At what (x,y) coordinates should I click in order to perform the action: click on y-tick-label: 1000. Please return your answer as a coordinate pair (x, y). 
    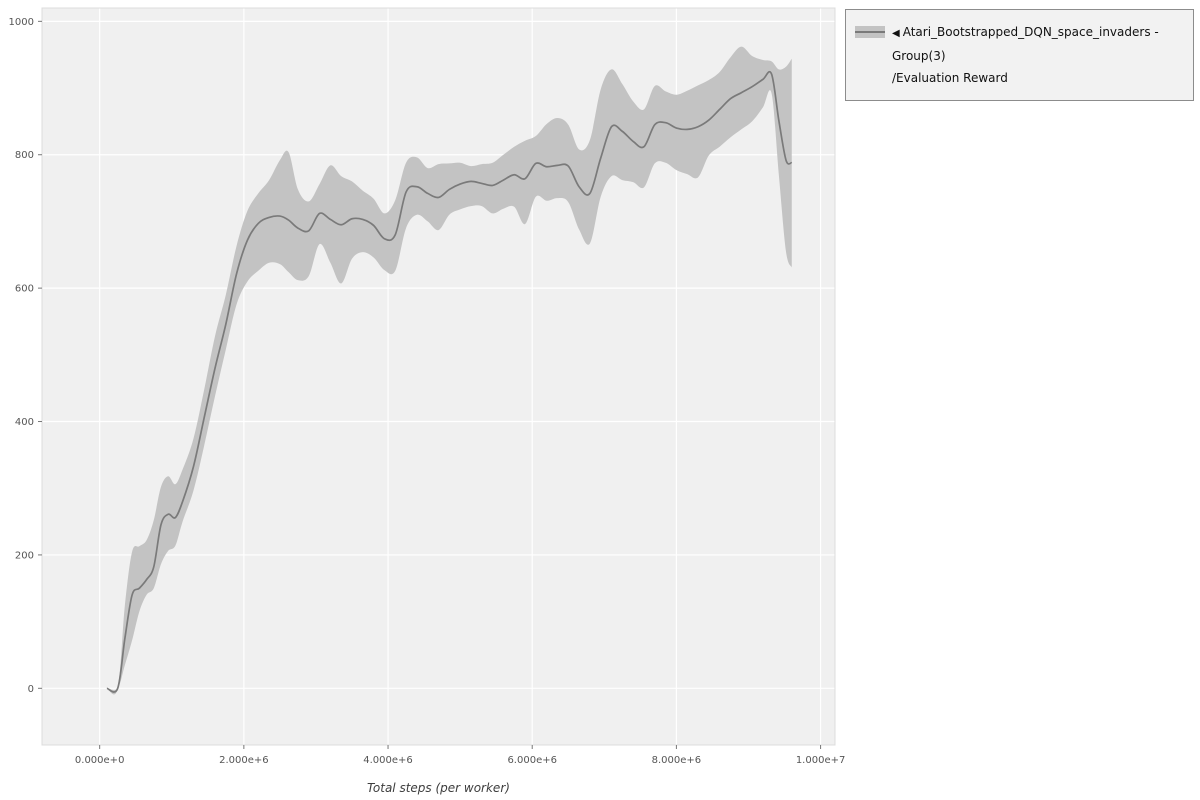
    Looking at the image, I should click on (21, 22).